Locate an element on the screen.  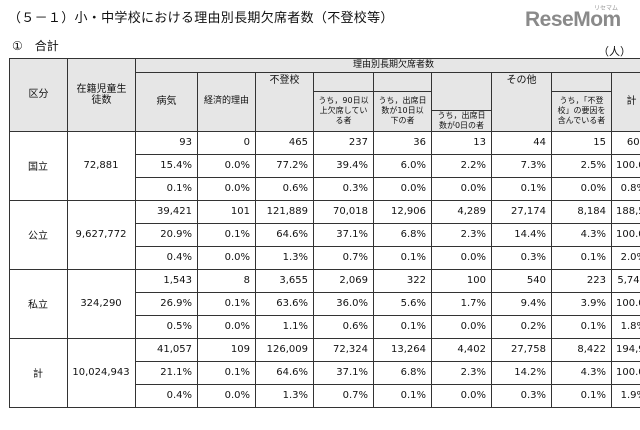
header-other: その他 is located at coordinates (521, 102).